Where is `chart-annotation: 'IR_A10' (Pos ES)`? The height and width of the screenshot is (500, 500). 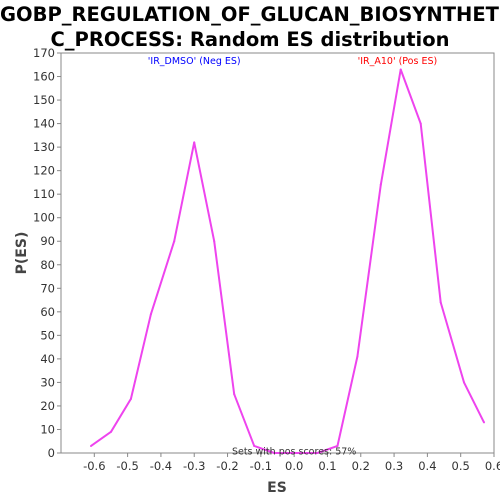 chart-annotation: 'IR_A10' (Pos ES) is located at coordinates (398, 61).